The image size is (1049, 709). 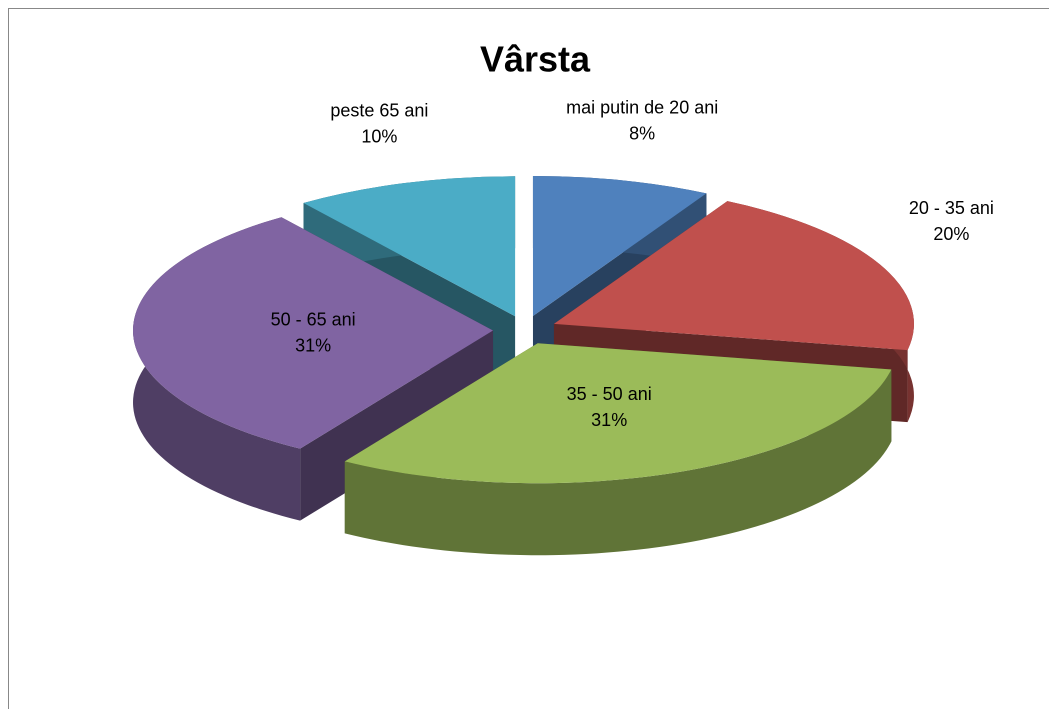 I want to click on category-label: mai putin de 20 ani, so click(x=642, y=107).